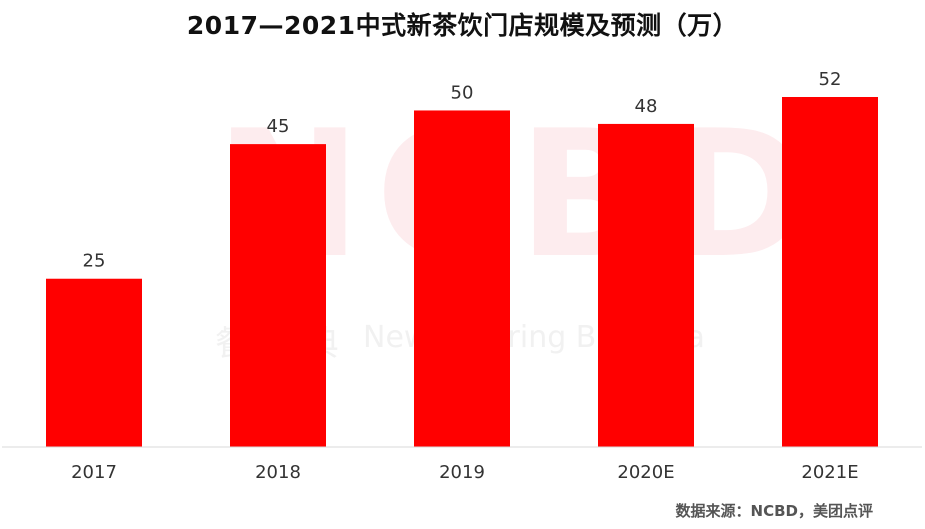  Describe the element at coordinates (278, 295) in the screenshot. I see `bar-2018` at that location.